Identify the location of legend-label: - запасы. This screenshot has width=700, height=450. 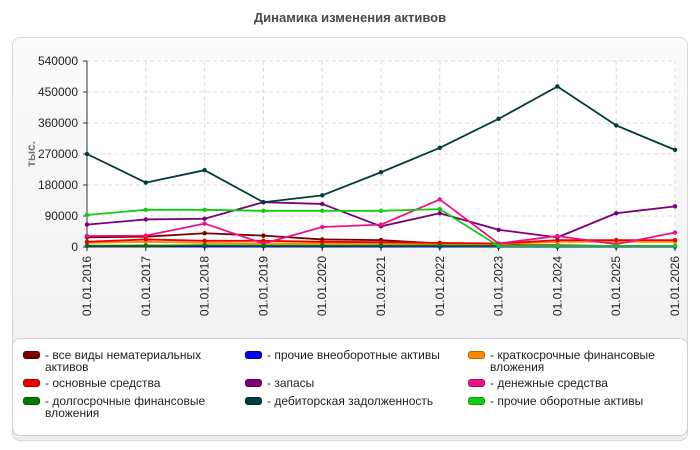
(291, 383).